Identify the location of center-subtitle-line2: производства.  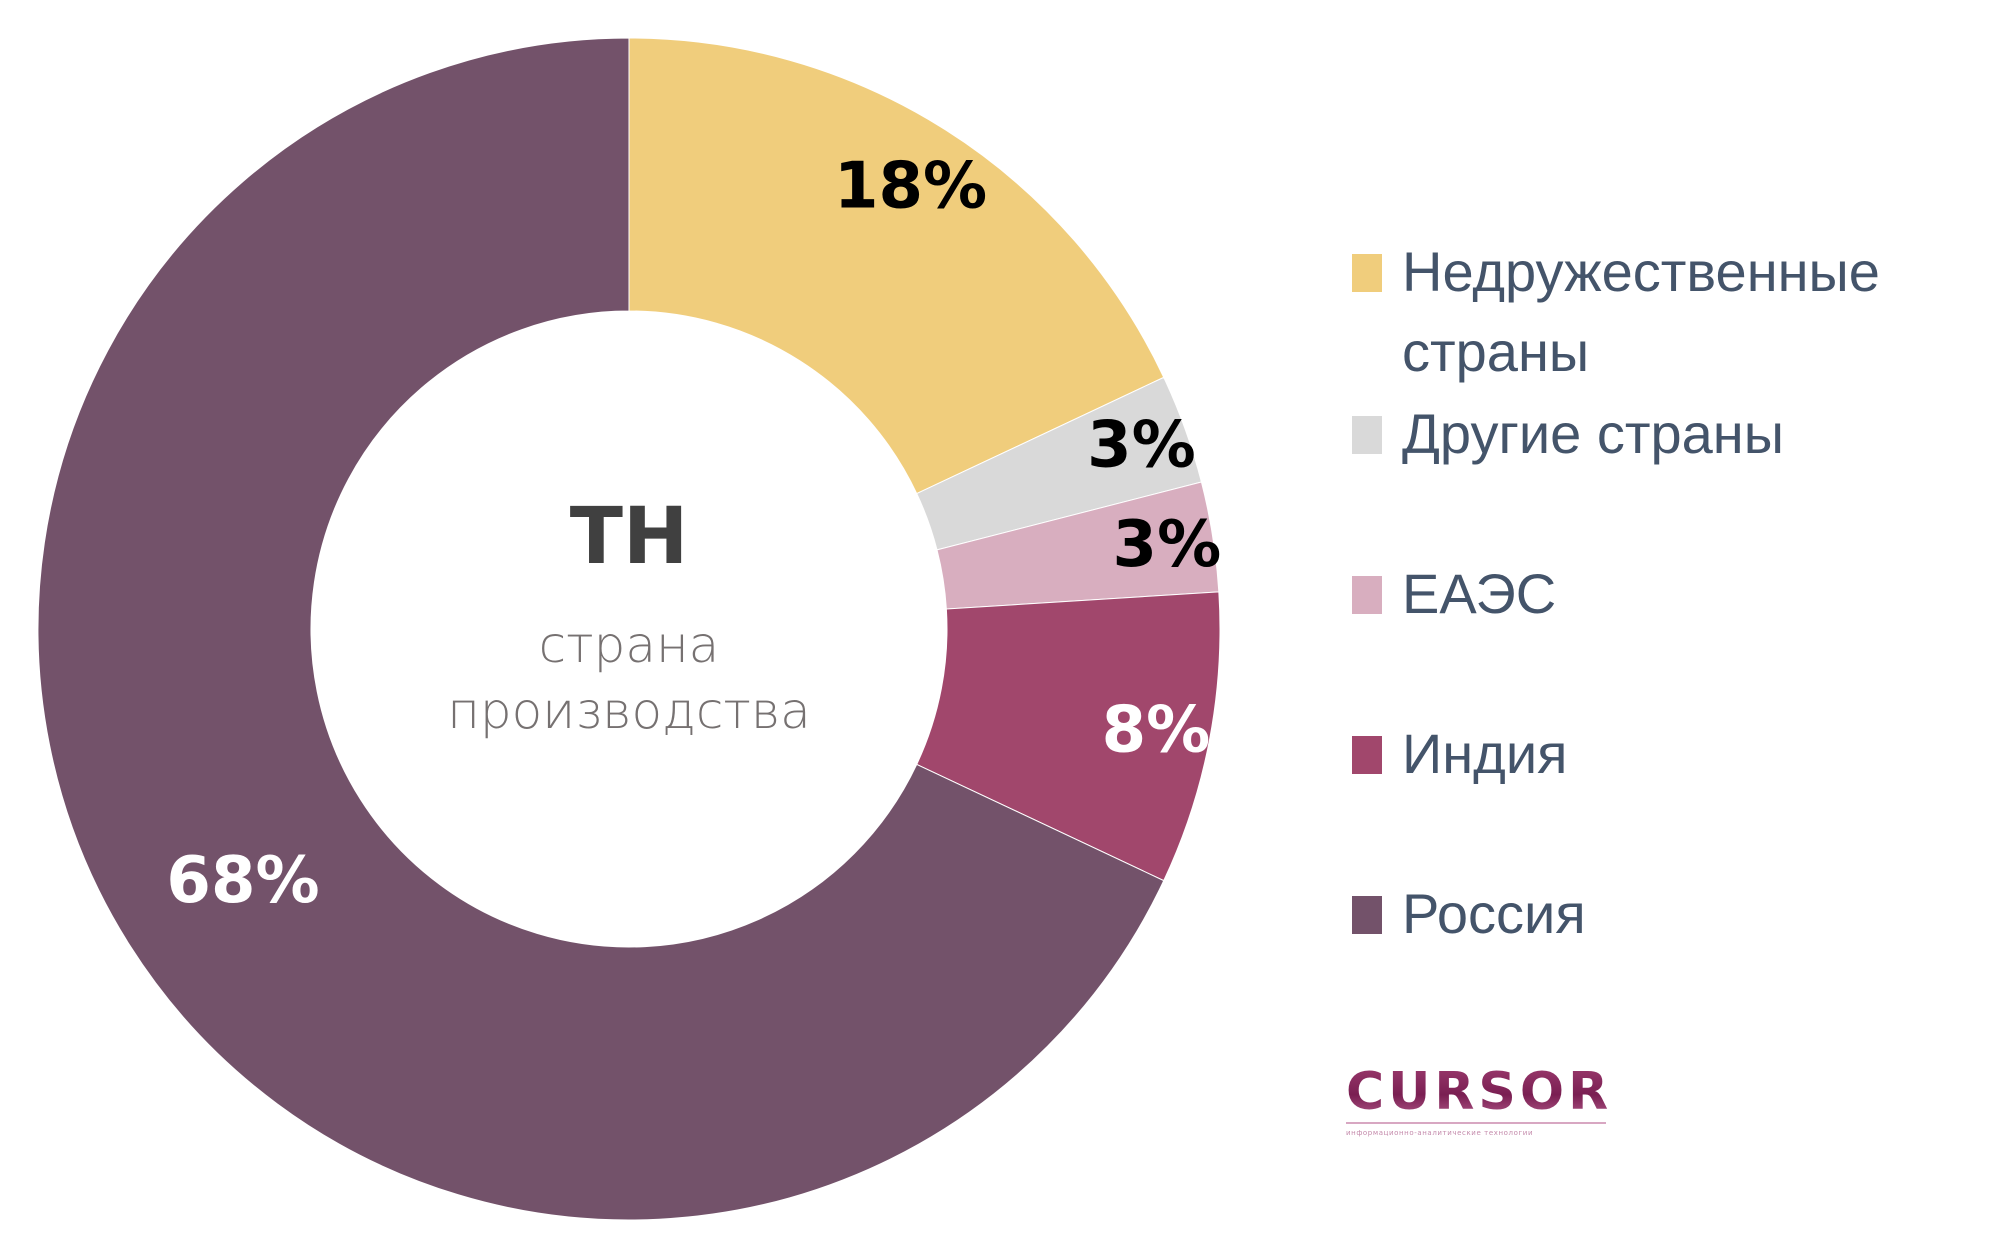
(629, 711).